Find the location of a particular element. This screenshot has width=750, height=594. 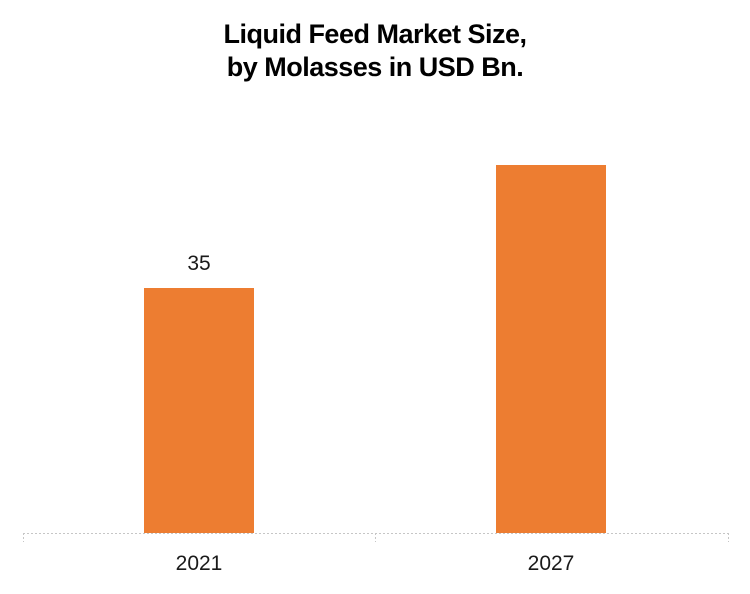

chart-title-line1: Liquid Feed Market Size, is located at coordinates (375, 34).